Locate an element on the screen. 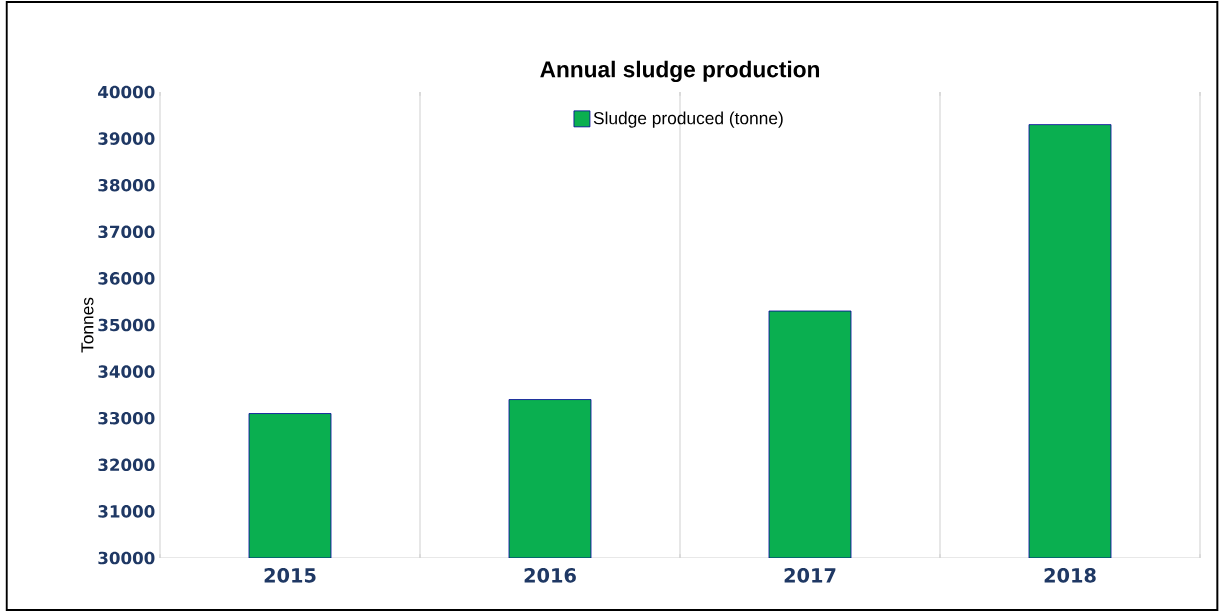  y-axis-title: Tonnes is located at coordinates (87, 325).